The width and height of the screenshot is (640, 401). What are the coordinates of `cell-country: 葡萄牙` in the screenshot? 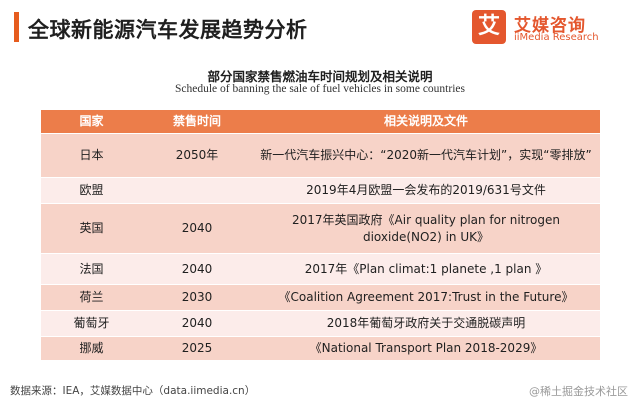 It's located at (91, 323).